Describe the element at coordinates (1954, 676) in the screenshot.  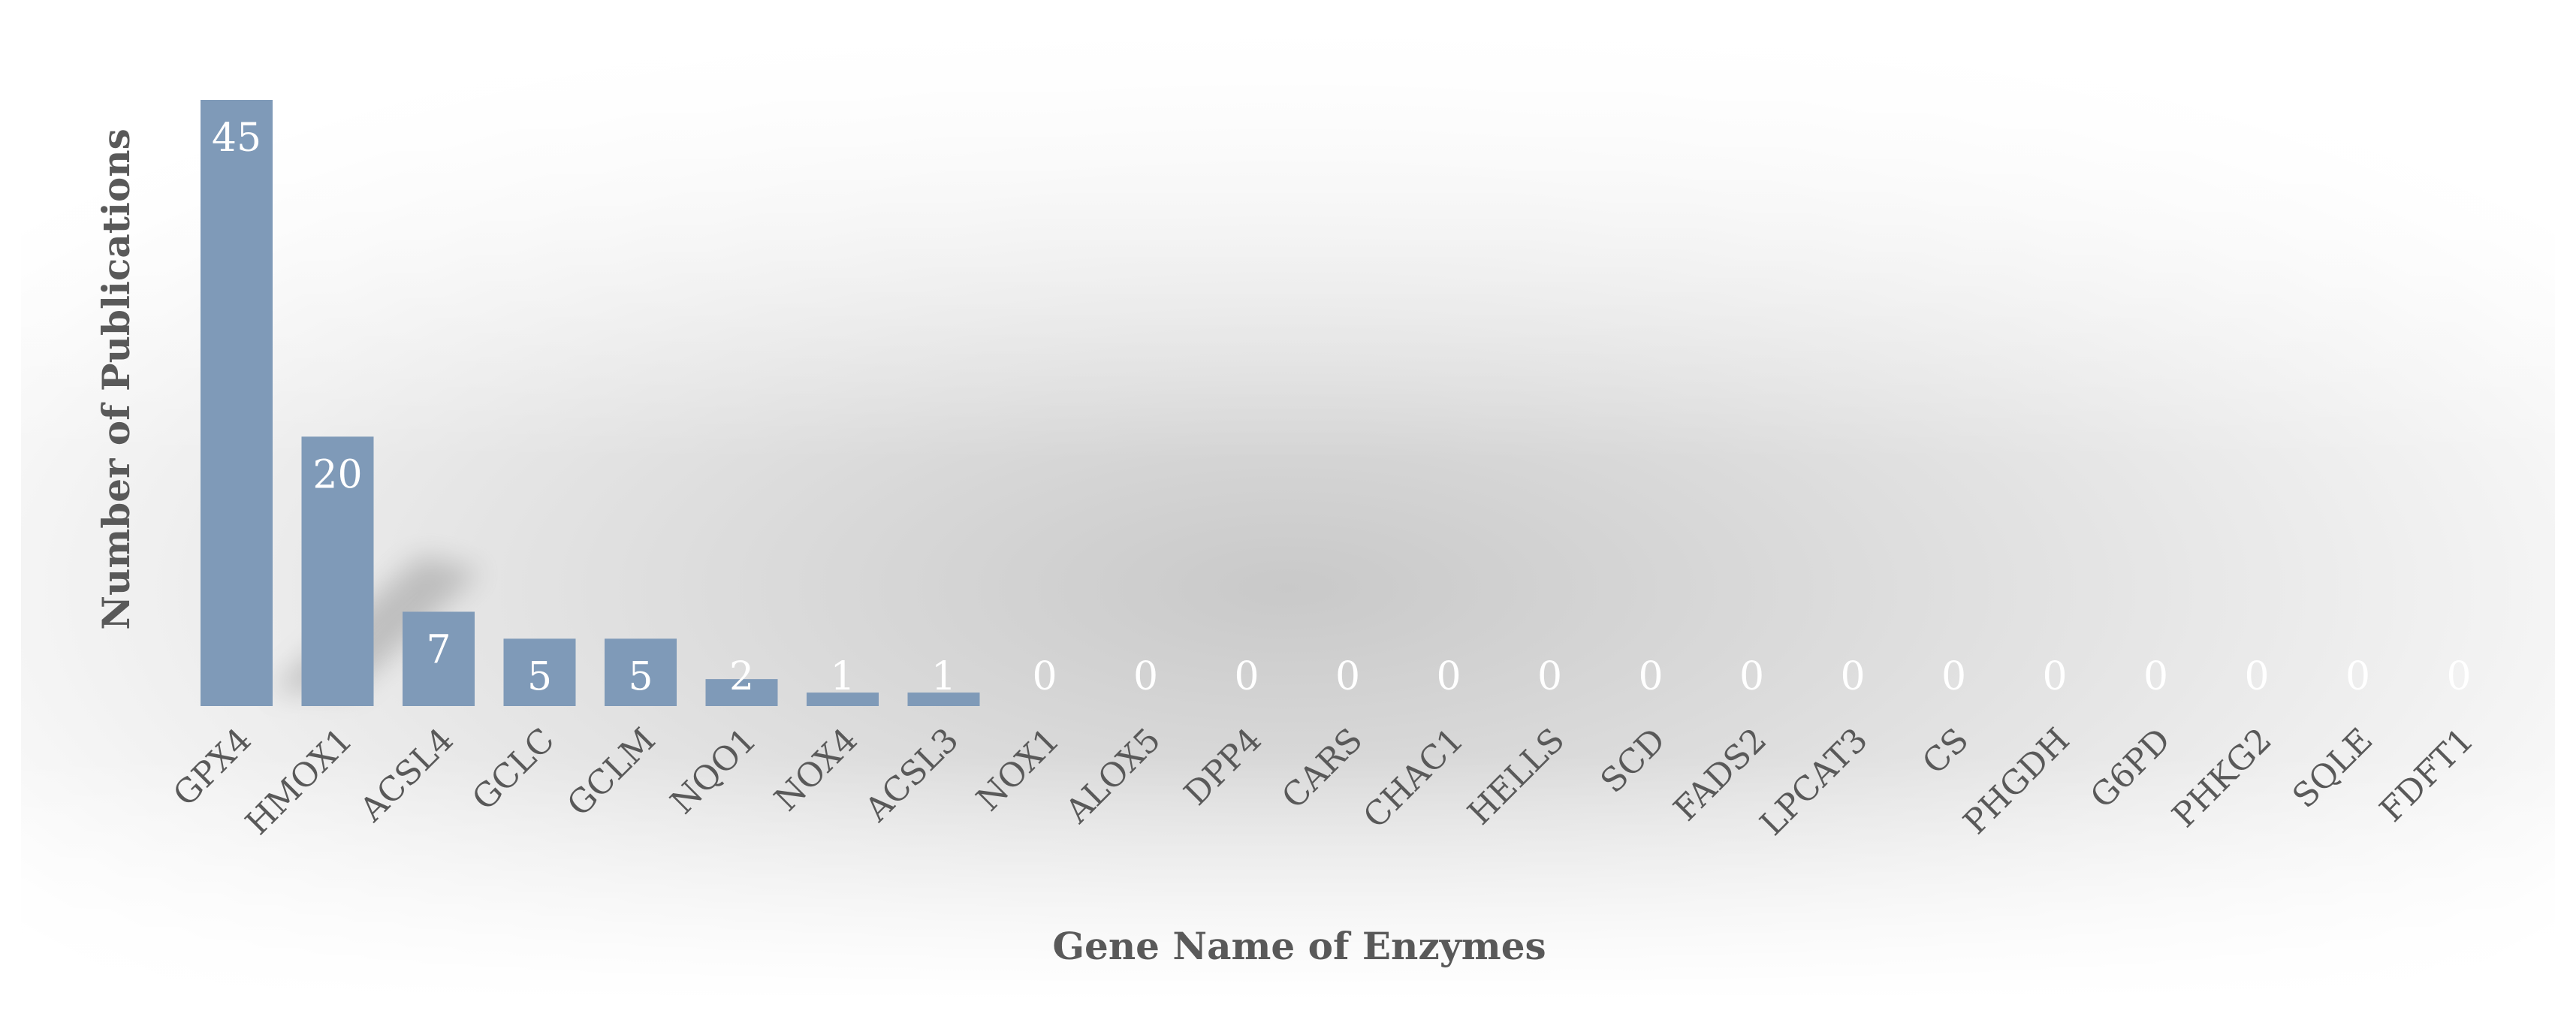
I see `value-label-cs: 0` at that location.